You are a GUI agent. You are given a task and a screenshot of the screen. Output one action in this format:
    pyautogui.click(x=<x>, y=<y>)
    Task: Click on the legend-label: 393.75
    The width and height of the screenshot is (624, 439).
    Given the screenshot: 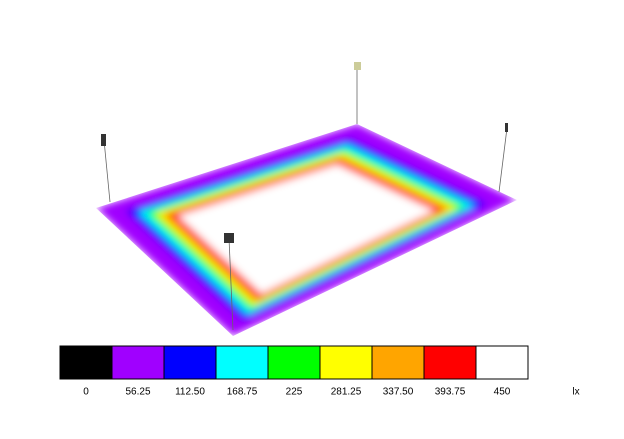 What is the action you would take?
    pyautogui.click(x=450, y=392)
    